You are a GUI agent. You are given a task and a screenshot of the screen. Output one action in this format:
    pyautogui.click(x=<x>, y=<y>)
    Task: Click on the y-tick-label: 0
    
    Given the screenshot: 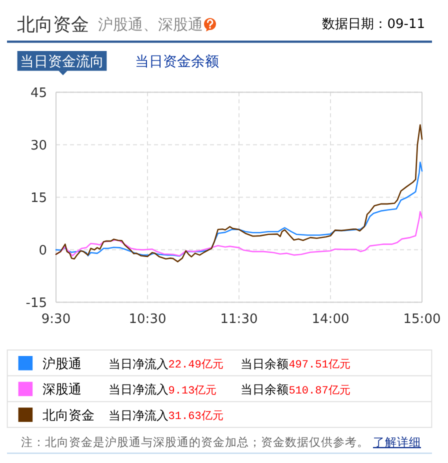 What is the action you would take?
    pyautogui.click(x=42, y=250)
    